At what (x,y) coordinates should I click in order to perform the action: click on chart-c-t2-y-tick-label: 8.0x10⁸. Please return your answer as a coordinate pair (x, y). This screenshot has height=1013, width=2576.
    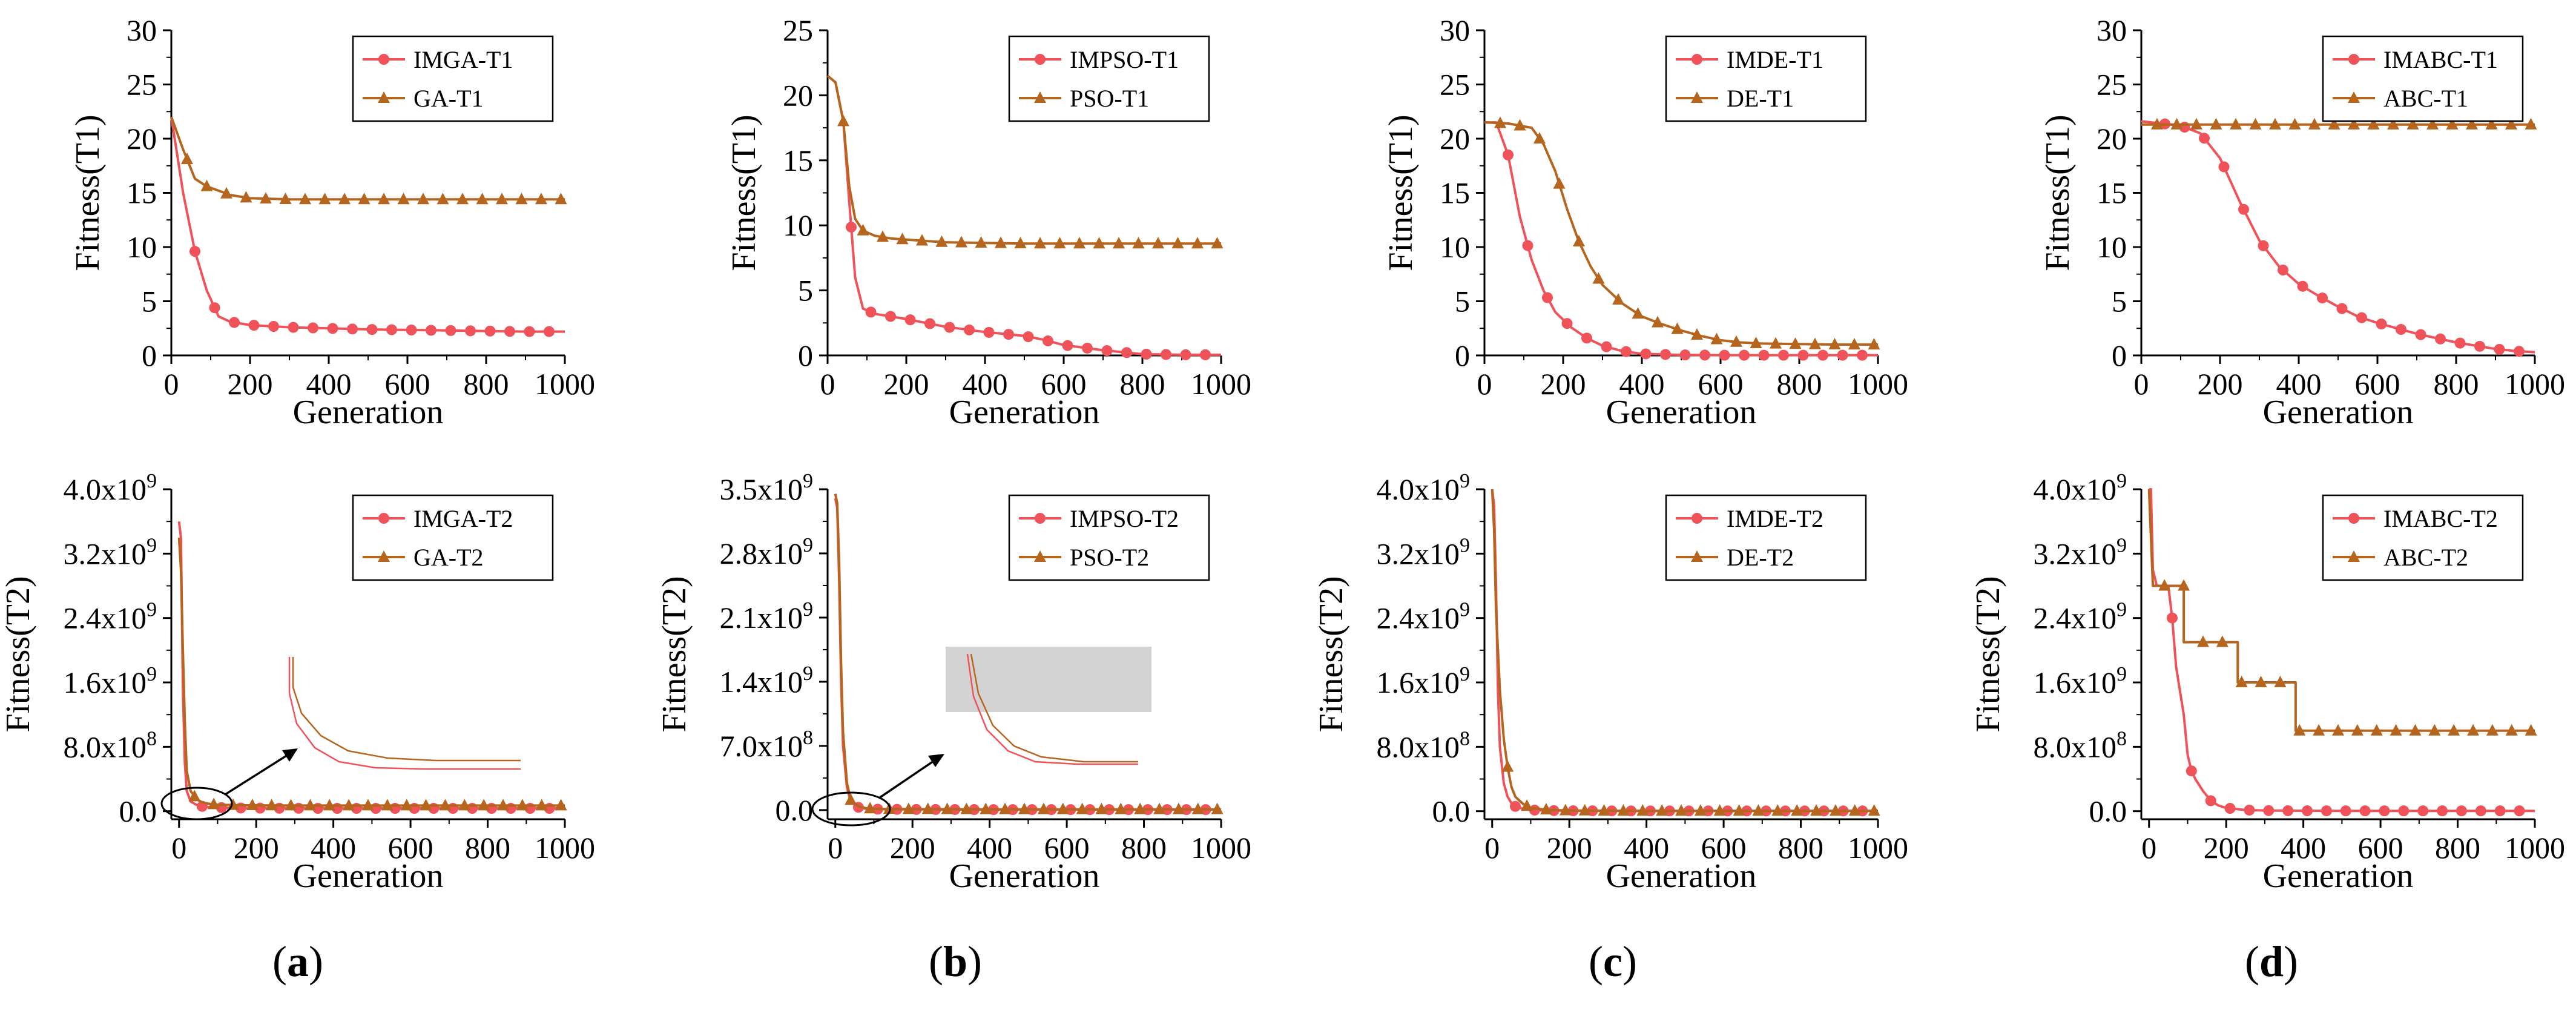
    Looking at the image, I should click on (1424, 745).